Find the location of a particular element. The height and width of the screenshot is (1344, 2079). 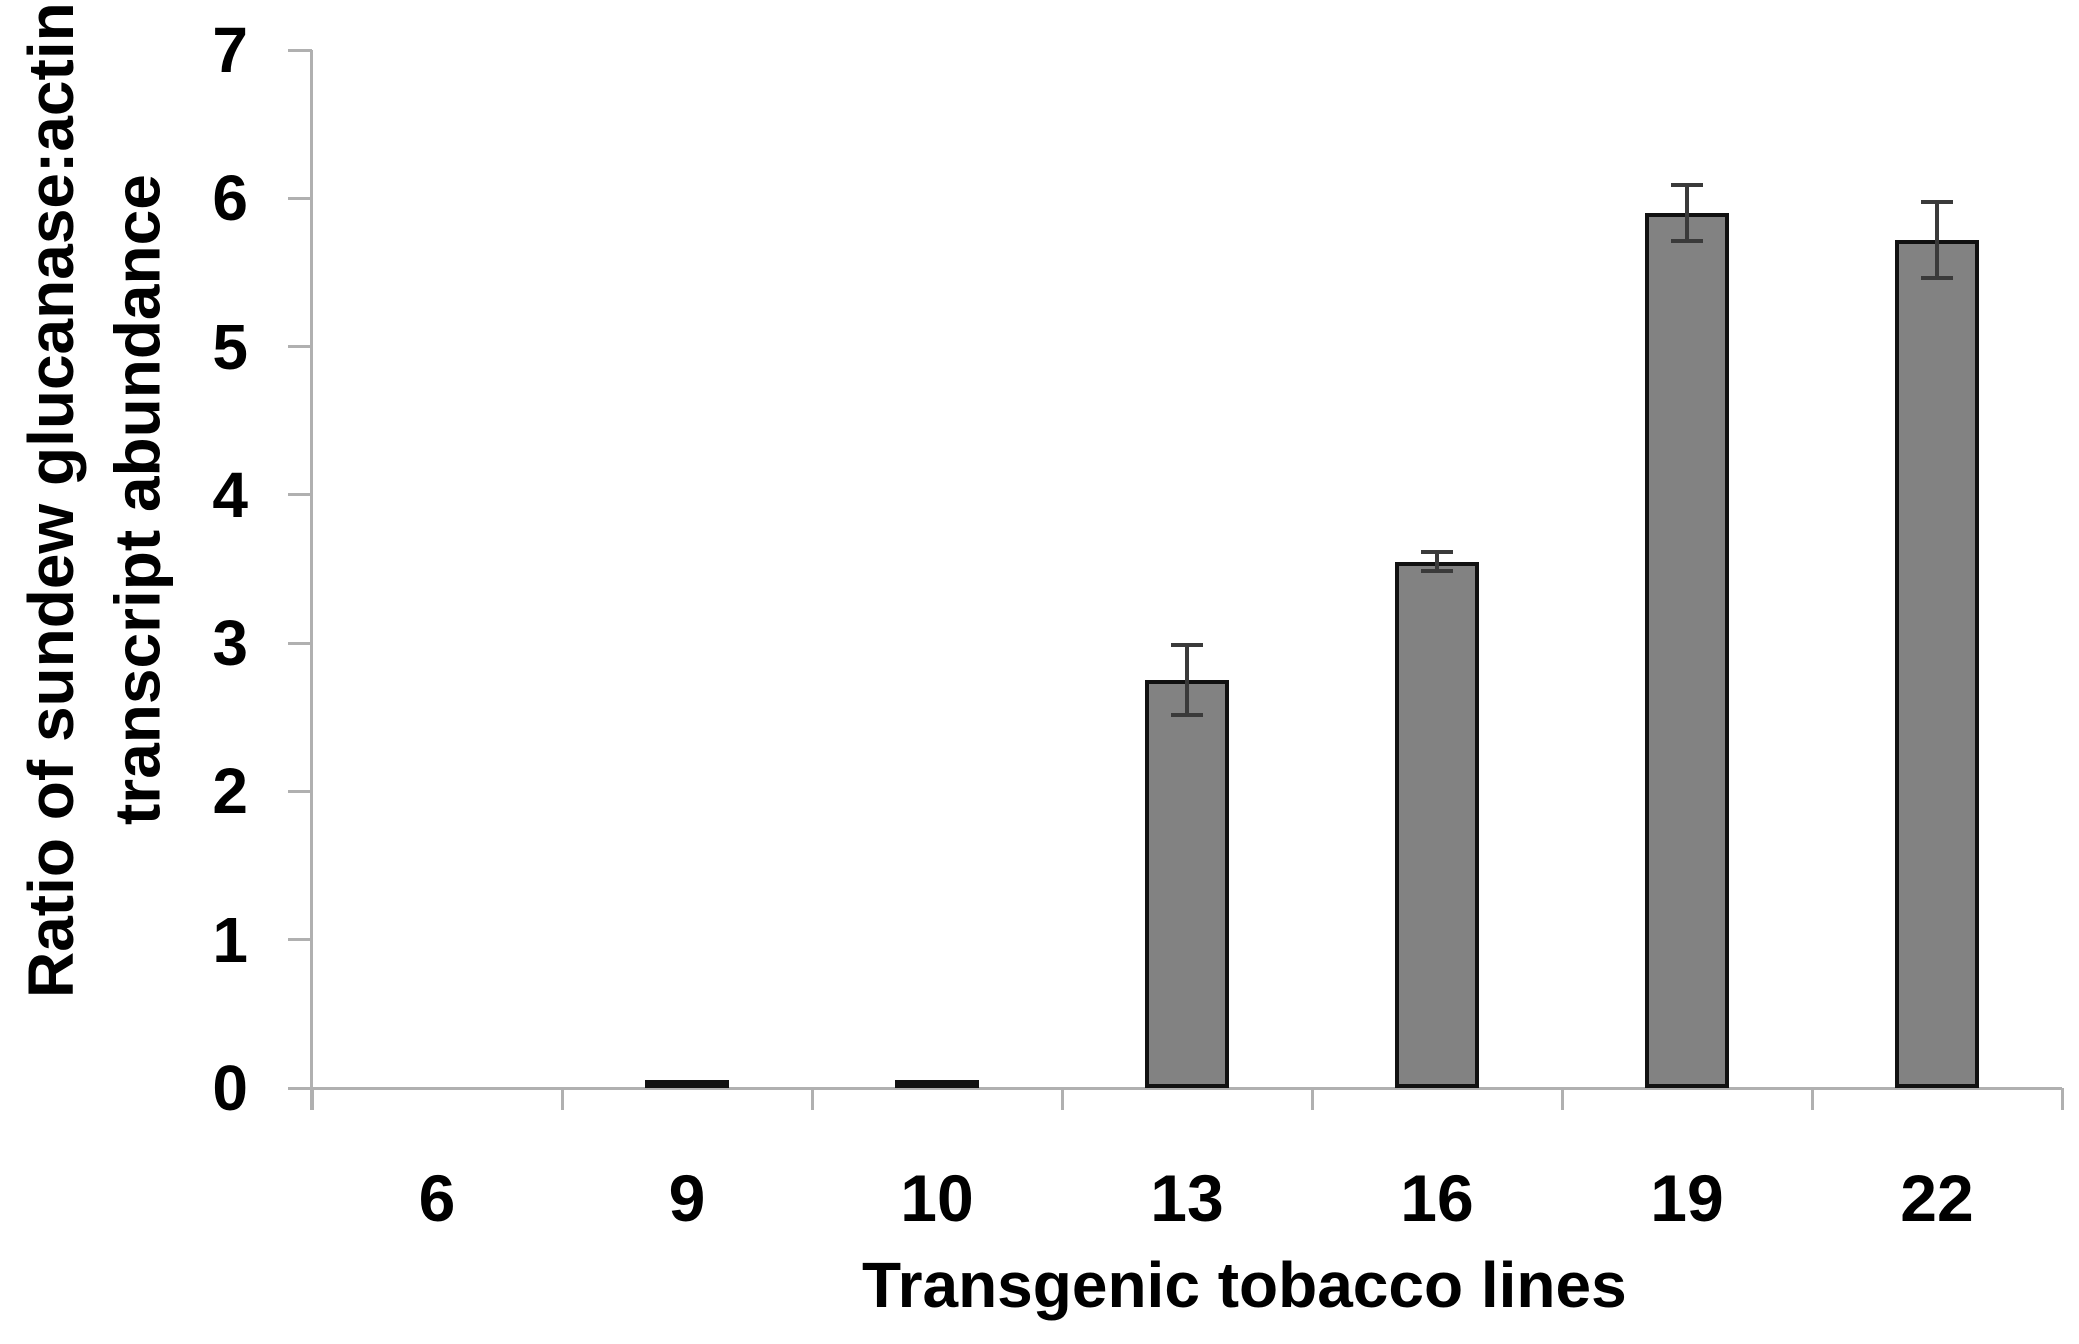

x-tick-label-13: 13 is located at coordinates (1187, 1198).